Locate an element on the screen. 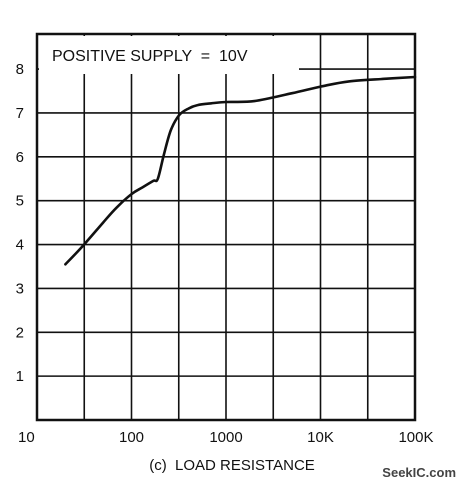  y-tick-8: 8 is located at coordinates (20, 69).